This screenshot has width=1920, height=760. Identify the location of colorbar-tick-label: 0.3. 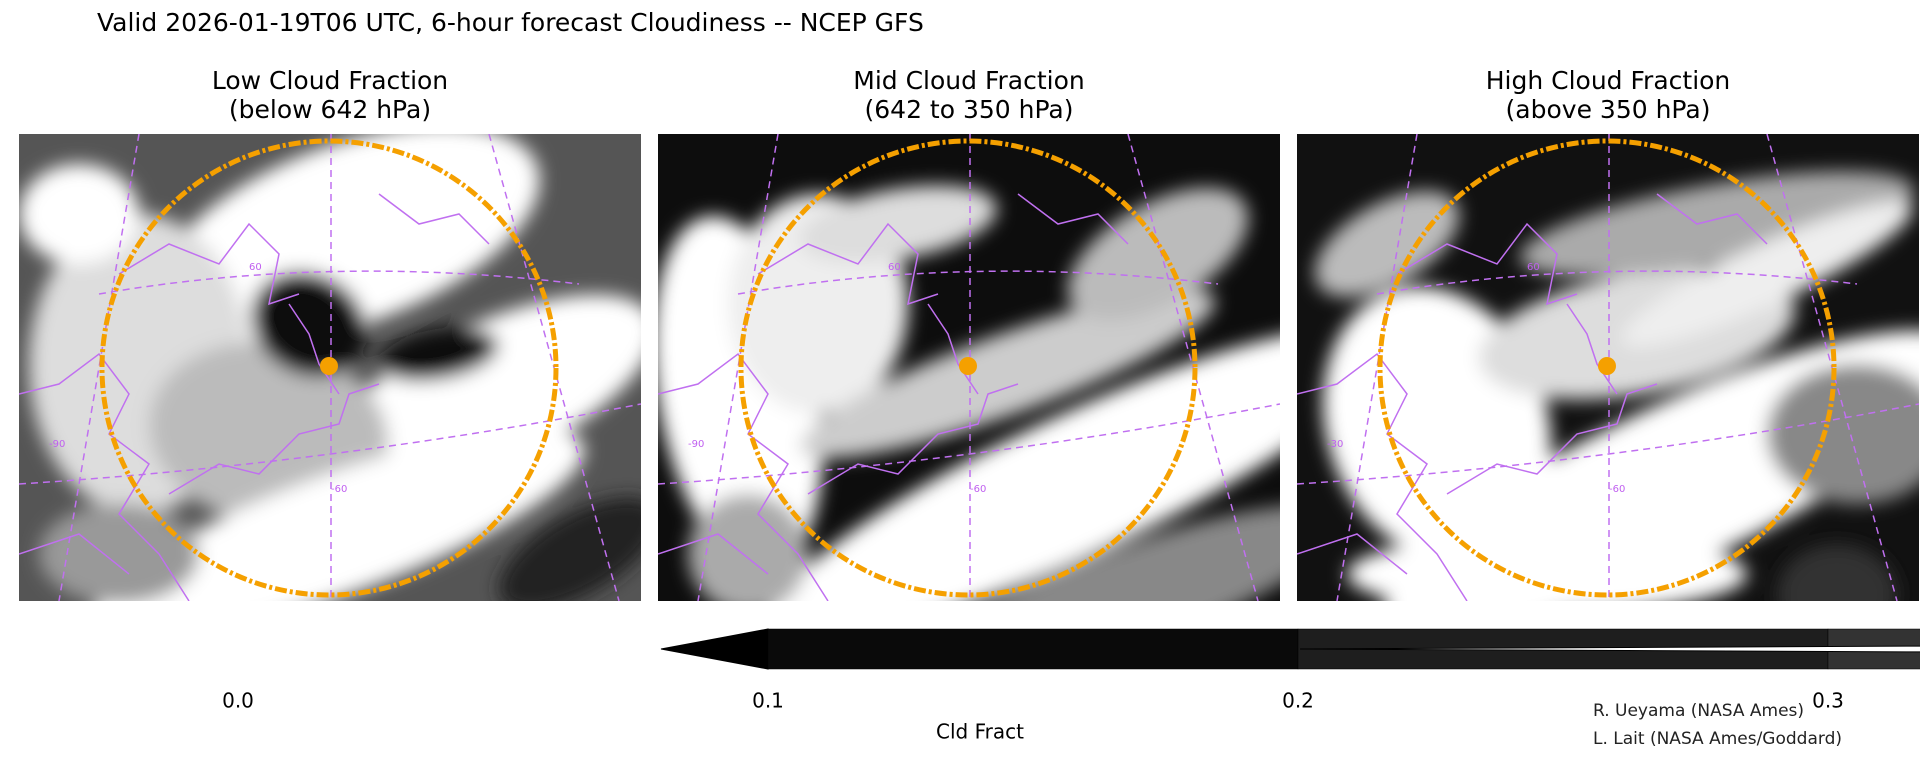
(1828, 701).